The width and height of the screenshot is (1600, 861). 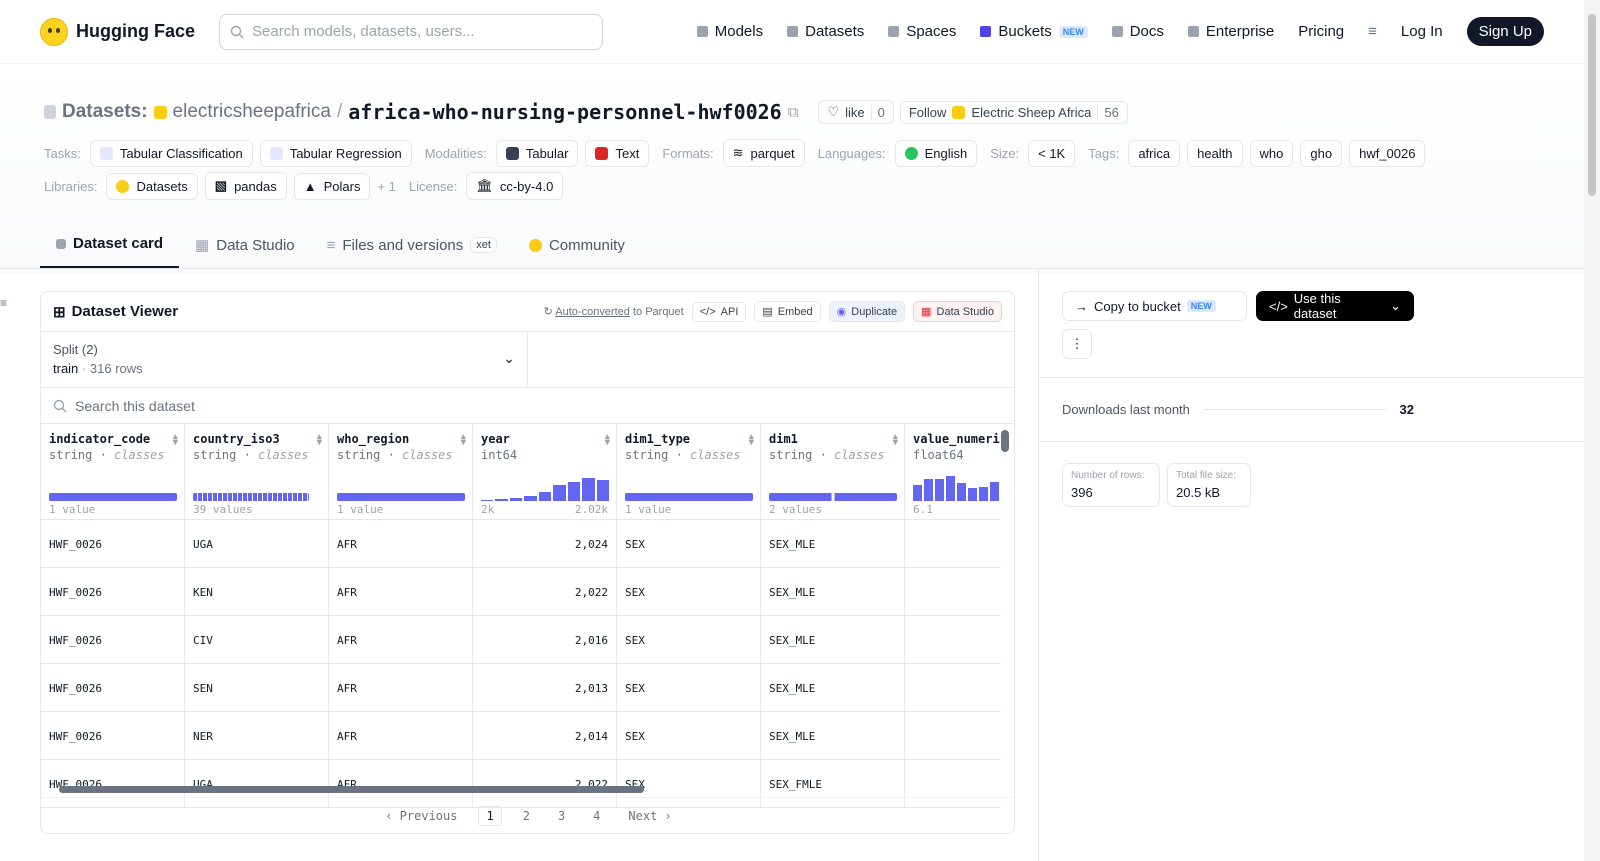 I want to click on brand-logo: Hugging Face, so click(x=117, y=31).